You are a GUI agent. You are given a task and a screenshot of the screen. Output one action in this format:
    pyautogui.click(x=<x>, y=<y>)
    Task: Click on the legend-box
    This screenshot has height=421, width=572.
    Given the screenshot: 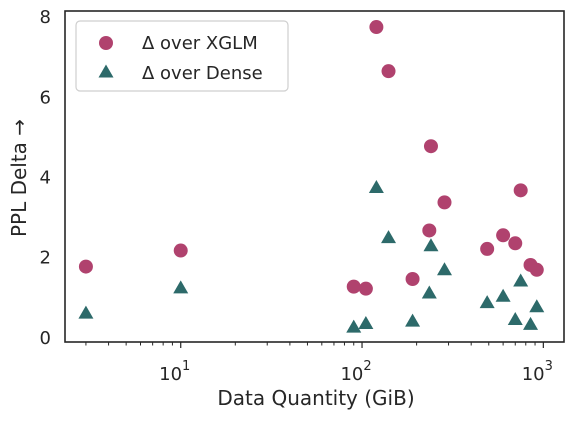 What is the action you would take?
    pyautogui.click(x=182, y=56)
    